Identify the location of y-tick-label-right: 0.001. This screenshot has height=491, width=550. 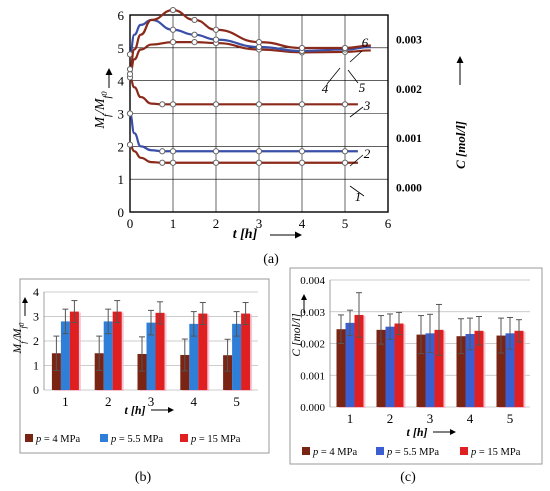
(409, 139).